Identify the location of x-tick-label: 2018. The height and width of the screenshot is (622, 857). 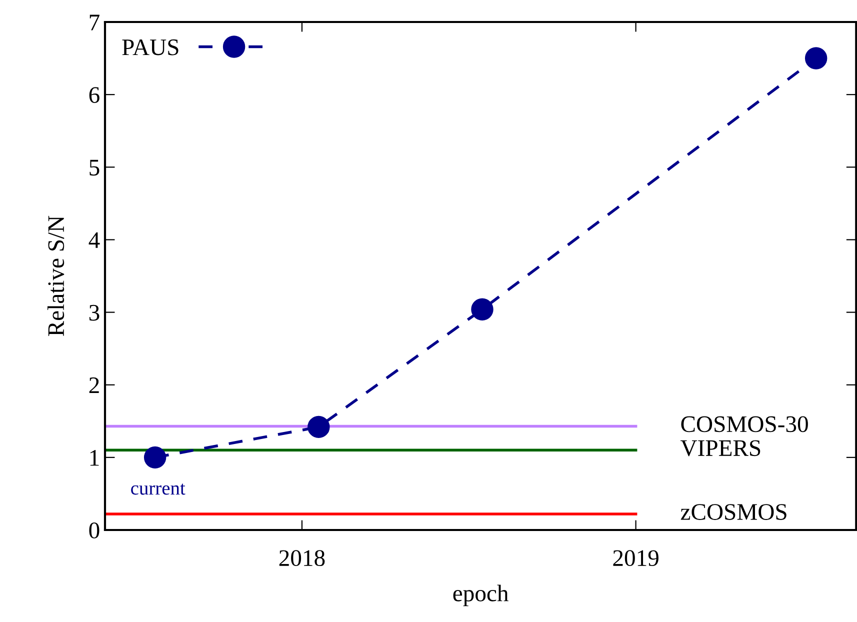
(302, 558).